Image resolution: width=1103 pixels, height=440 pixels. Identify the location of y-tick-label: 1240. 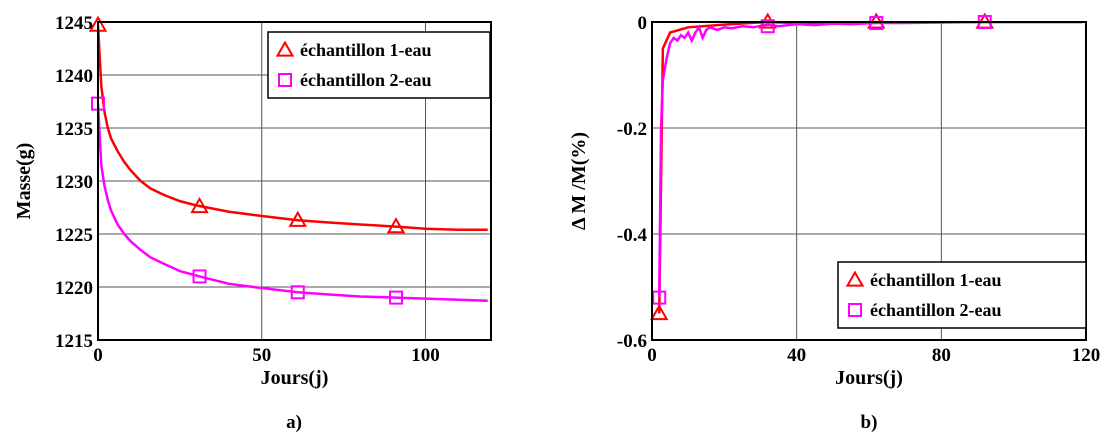
(74, 76).